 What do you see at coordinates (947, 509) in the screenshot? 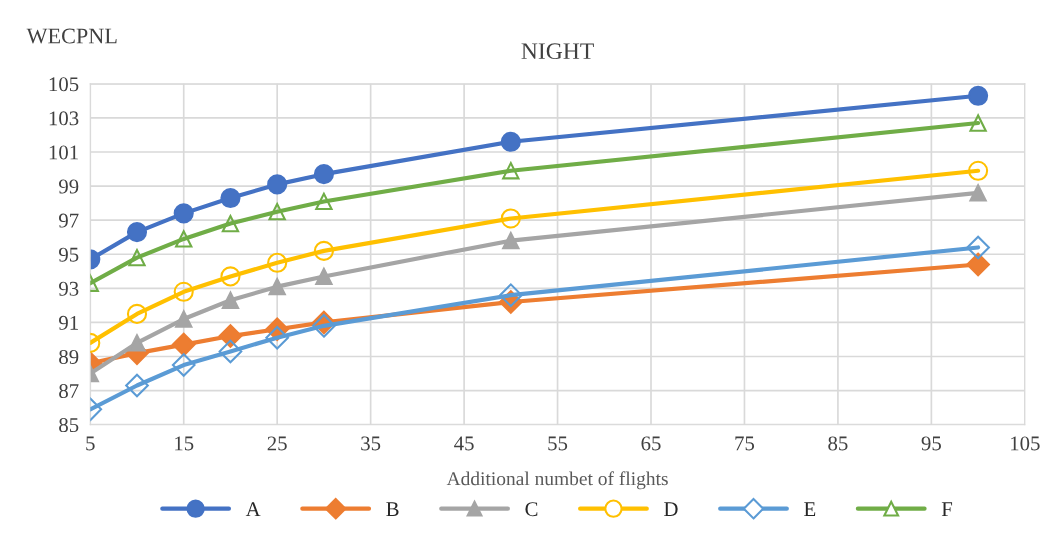
I see `legend-label: F` at bounding box center [947, 509].